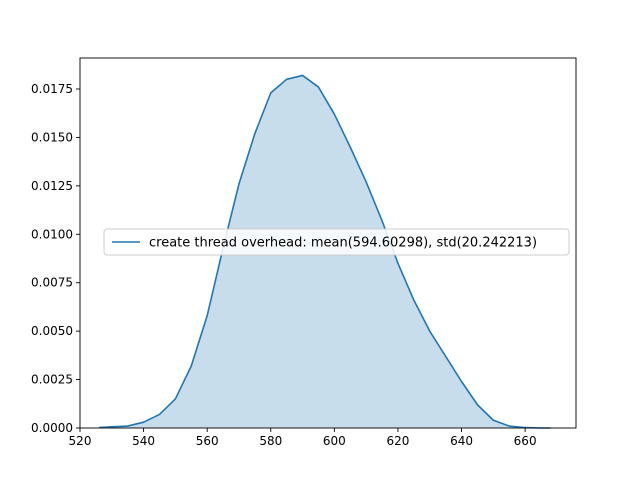  What do you see at coordinates (461, 441) in the screenshot?
I see `x-tick-label: 640` at bounding box center [461, 441].